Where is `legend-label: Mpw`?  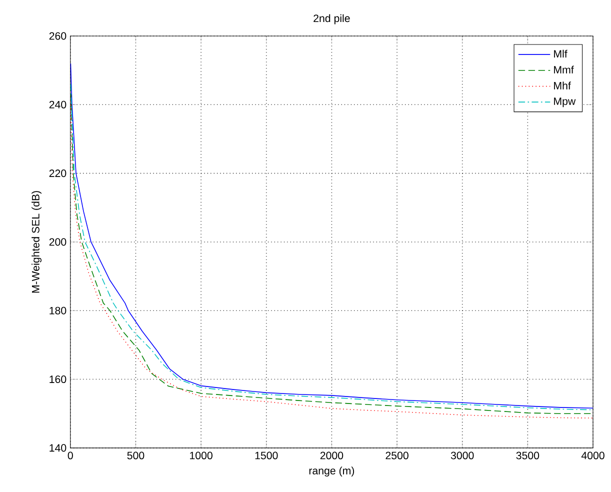 legend-label: Mpw is located at coordinates (565, 103).